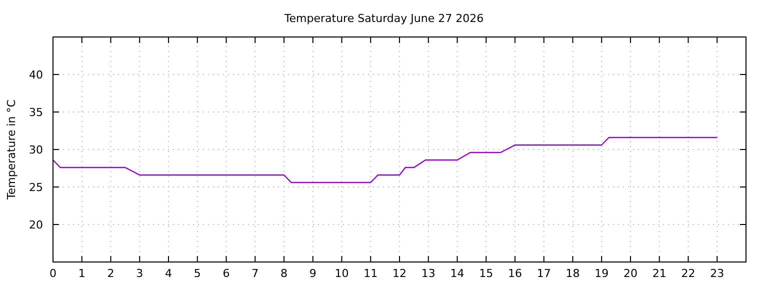  Describe the element at coordinates (36, 112) in the screenshot. I see `y-tick-label: 35` at that location.